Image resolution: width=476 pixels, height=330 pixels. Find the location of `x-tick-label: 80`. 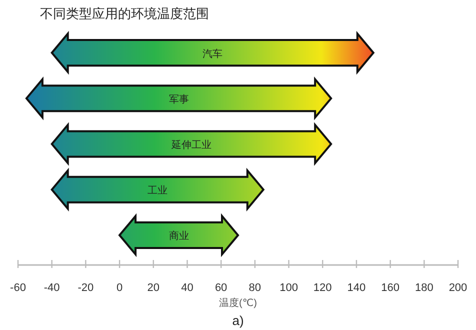

x-tick-label: 80 is located at coordinates (255, 288).